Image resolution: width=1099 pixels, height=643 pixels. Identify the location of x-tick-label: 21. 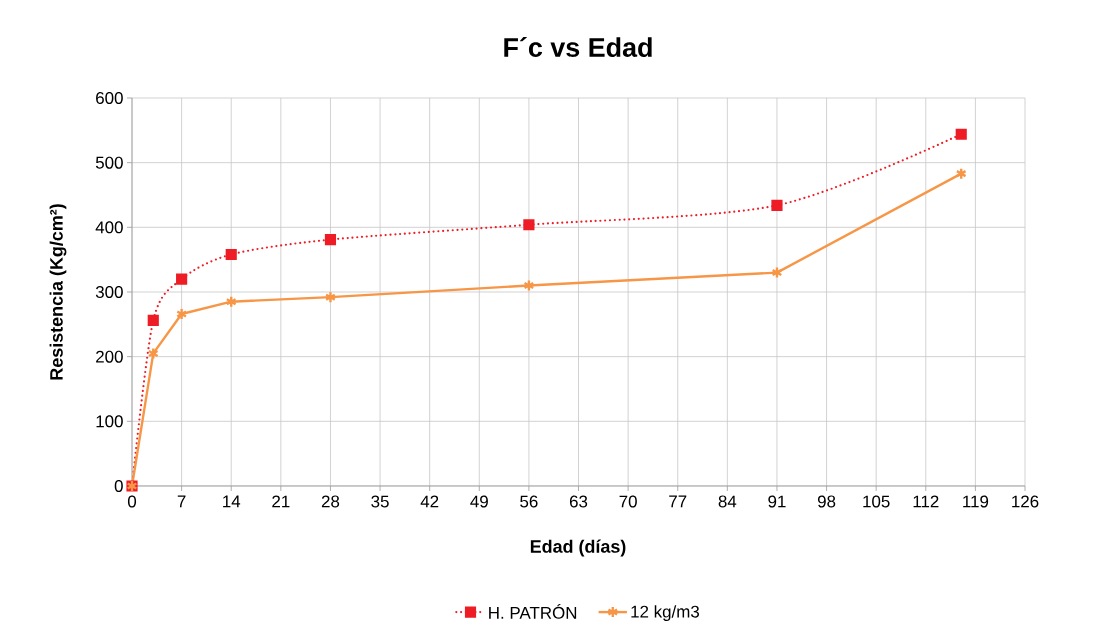
(281, 501).